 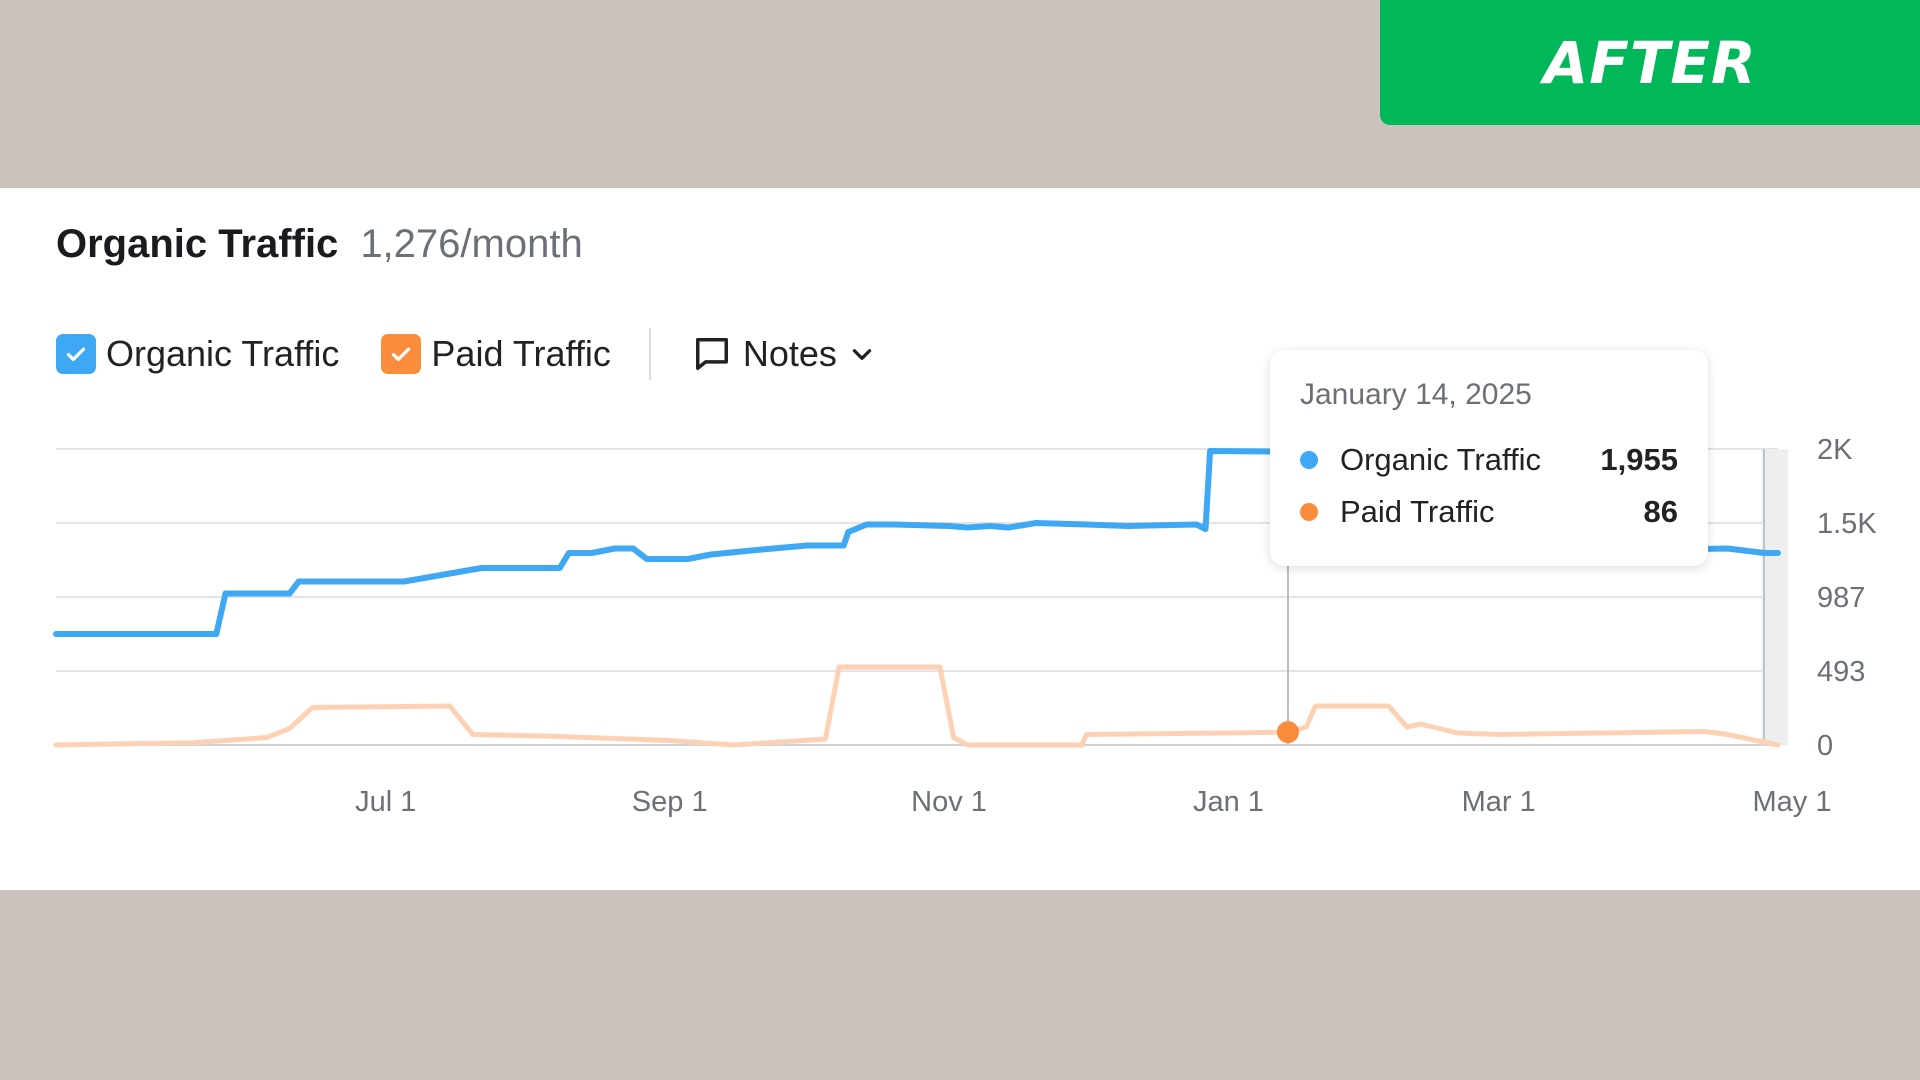 I want to click on paid-dot-icon, so click(x=1309, y=512).